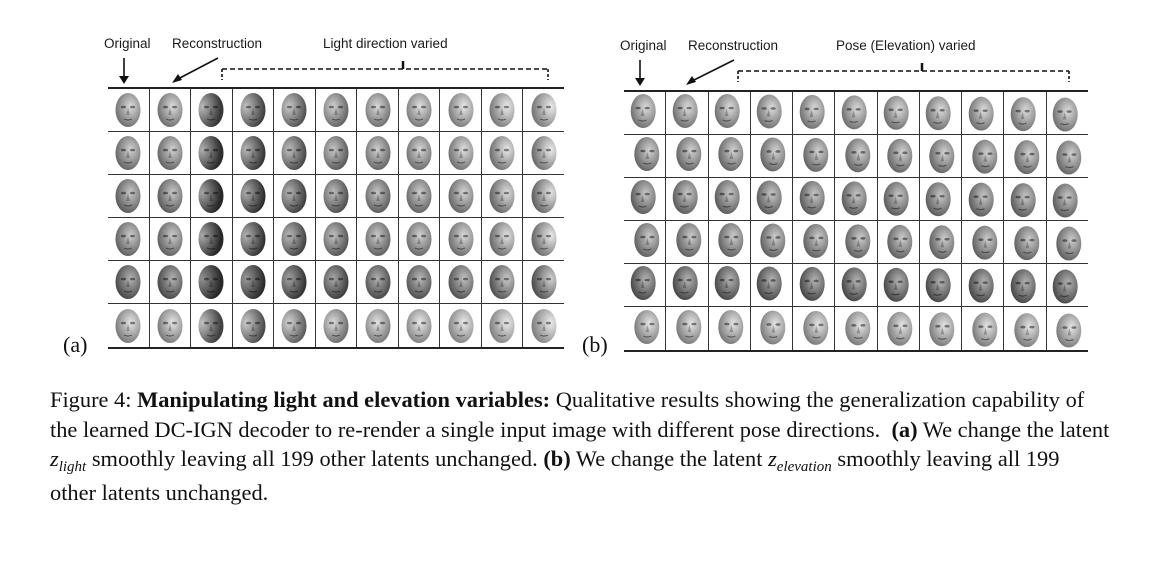 This screenshot has width=1164, height=567. I want to click on math-variable-z-elevation: zelevation, so click(800, 460).